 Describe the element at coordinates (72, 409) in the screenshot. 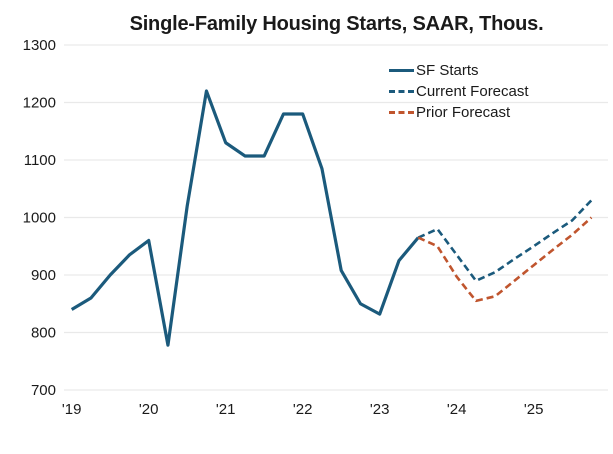

I see `x-tick-label: '19` at that location.